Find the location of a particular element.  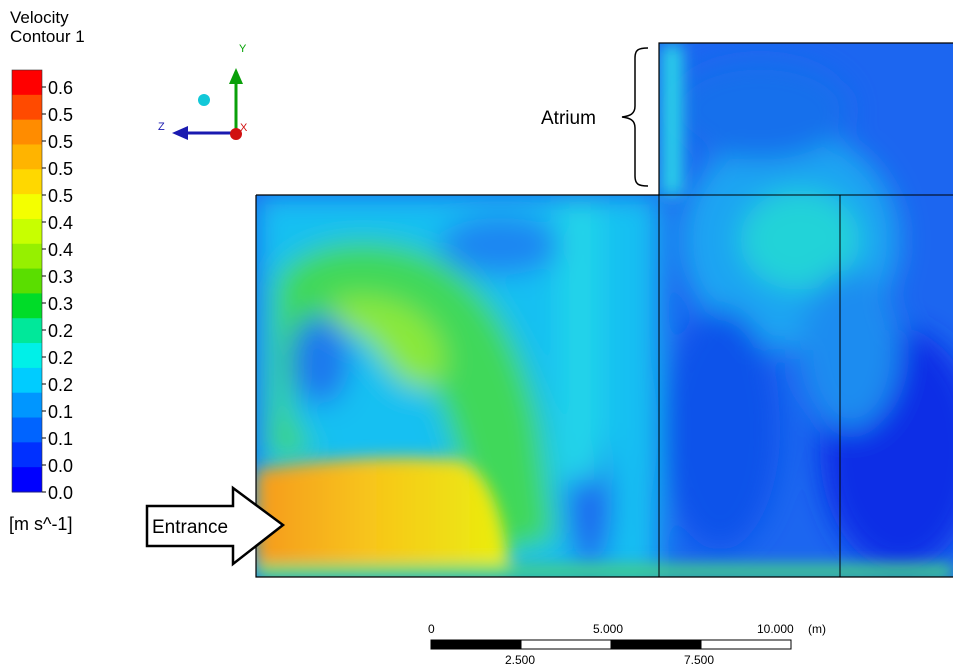

scale-label-5000: 5.000 is located at coordinates (608, 629).